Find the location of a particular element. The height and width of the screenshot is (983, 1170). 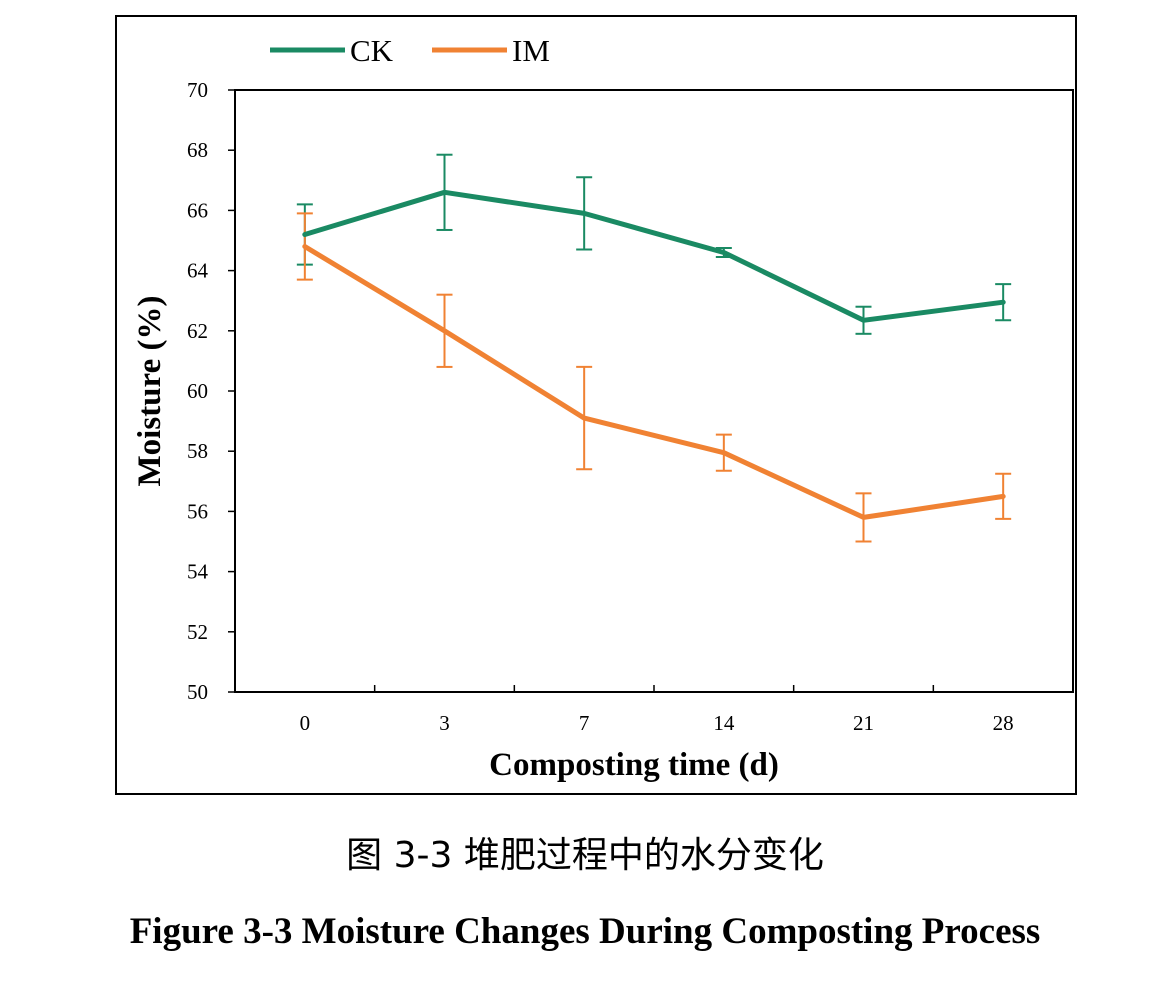

y-tick-label: 70 is located at coordinates (197, 90).